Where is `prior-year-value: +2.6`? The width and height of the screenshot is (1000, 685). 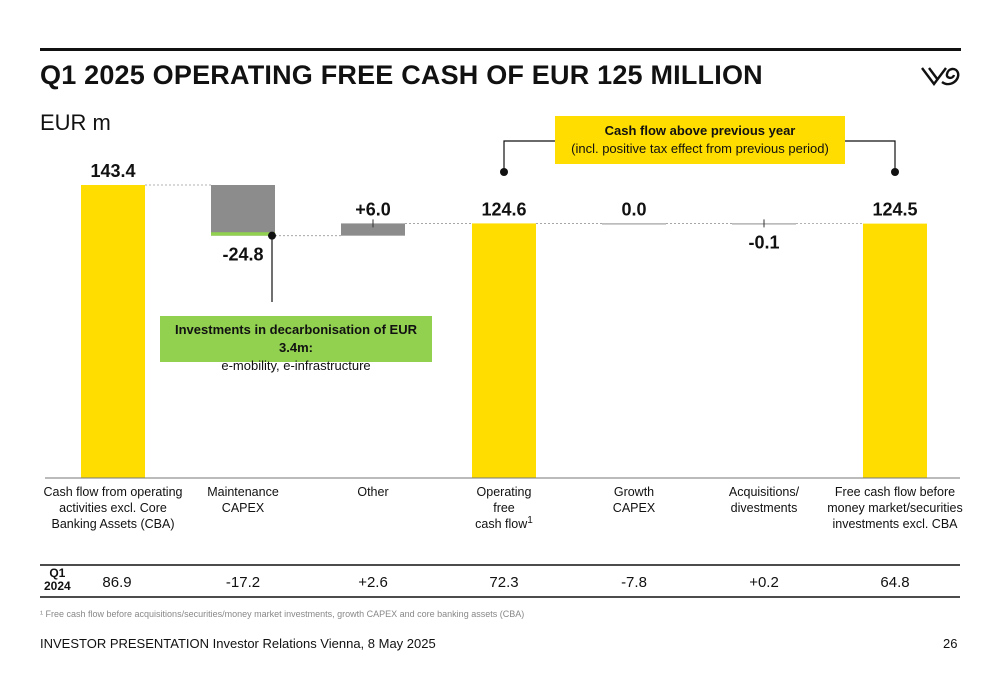 prior-year-value: +2.6 is located at coordinates (373, 582).